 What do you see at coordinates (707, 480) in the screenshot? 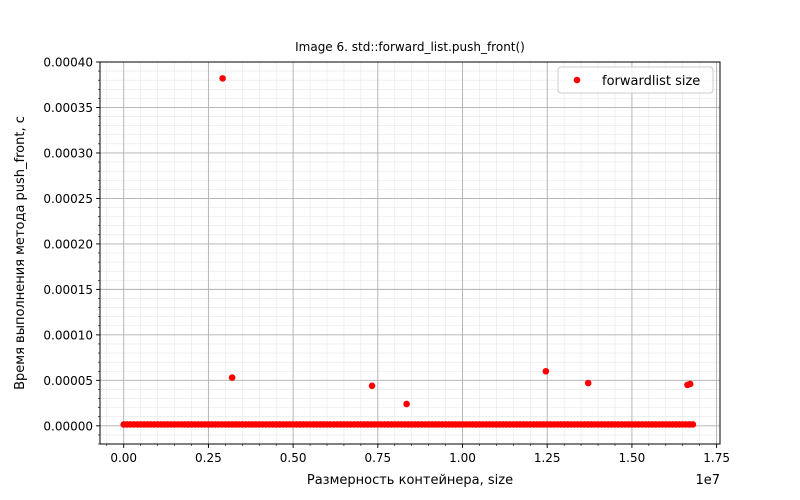
I see `x-axis-offset-label: 1e7` at bounding box center [707, 480].